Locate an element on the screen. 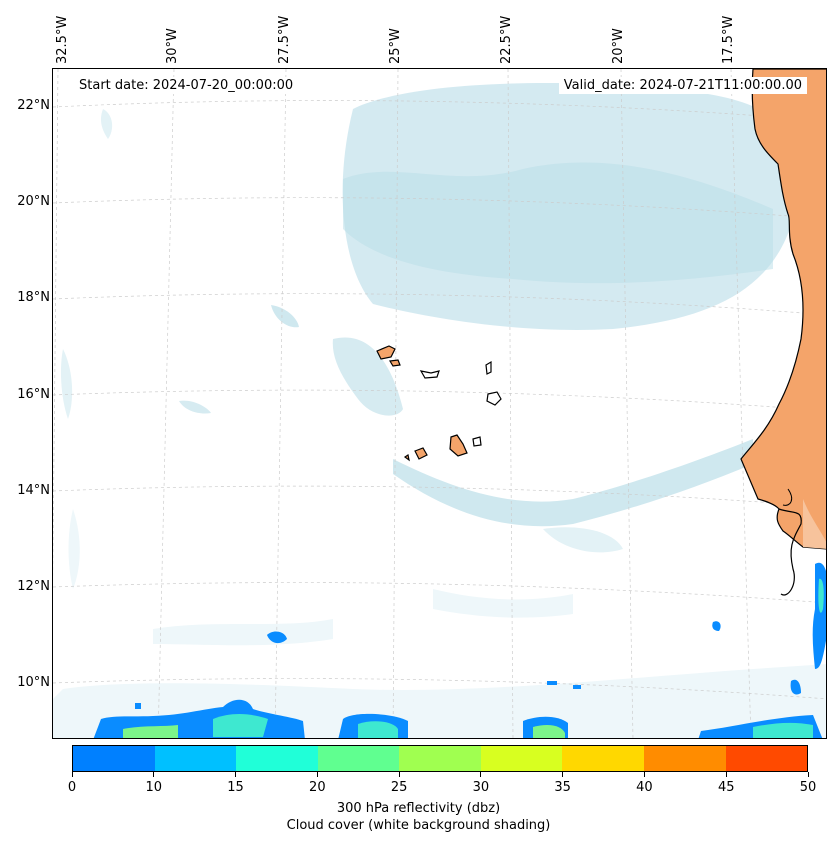 This screenshot has width=837, height=843. lat-label-22n: 22°N is located at coordinates (33, 105).